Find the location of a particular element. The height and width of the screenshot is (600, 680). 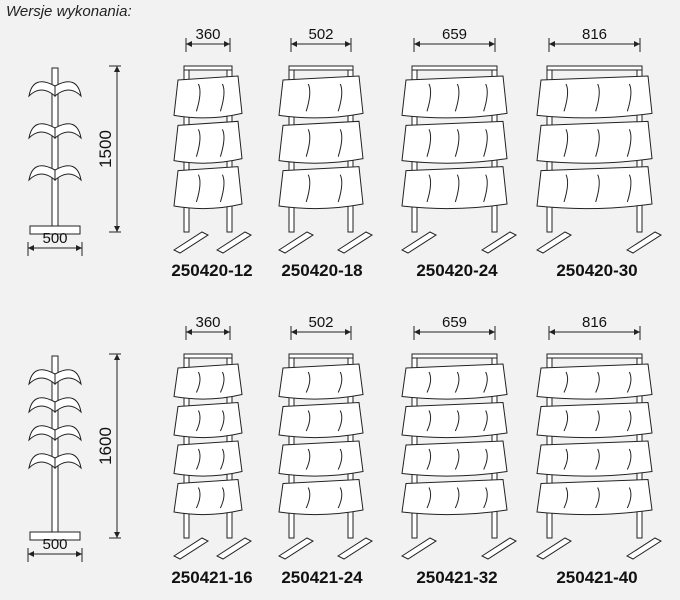

side-view: 1600 500 is located at coordinates (74, 457).